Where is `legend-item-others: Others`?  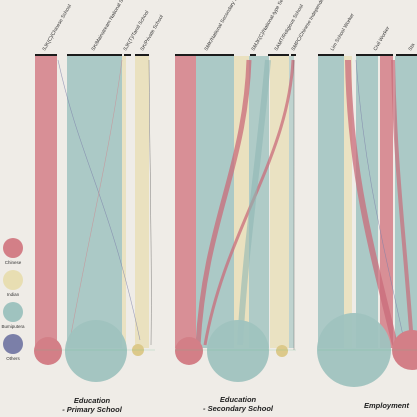 legend-item-others: Others is located at coordinates (13, 347).